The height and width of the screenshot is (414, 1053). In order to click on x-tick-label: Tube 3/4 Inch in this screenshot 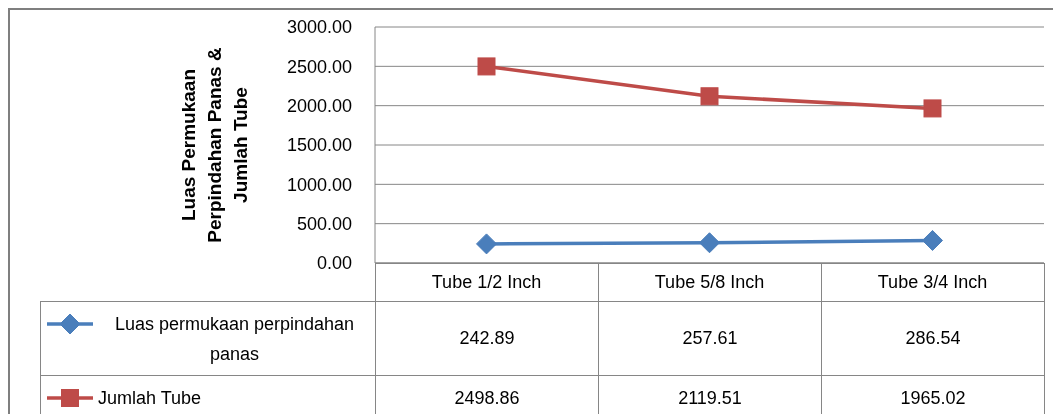, I will do `click(932, 281)`.